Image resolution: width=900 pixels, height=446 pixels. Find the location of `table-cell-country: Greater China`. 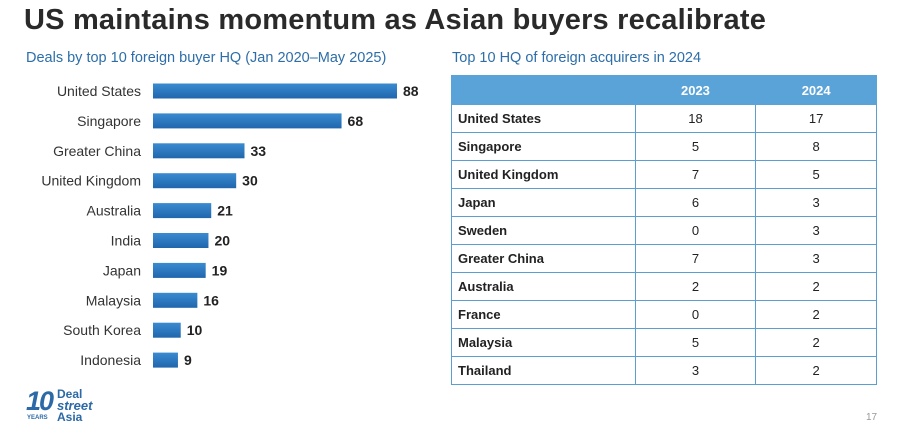

table-cell-country: Greater China is located at coordinates (543, 258).